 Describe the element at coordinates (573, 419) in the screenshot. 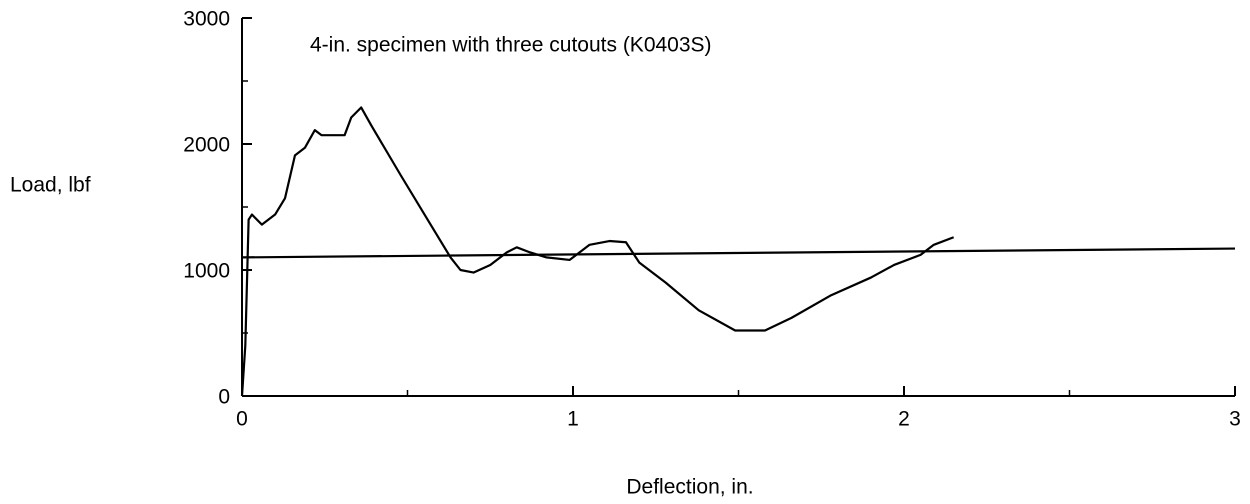

I see `x-tick-label: 1` at that location.